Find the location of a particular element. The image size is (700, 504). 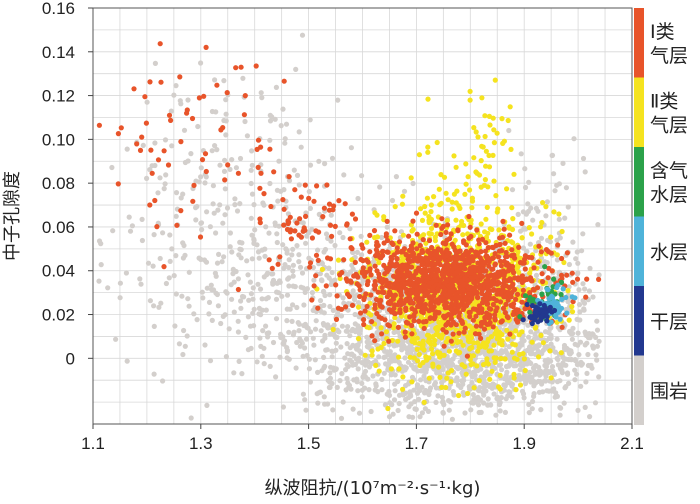

legend-label: 水层 is located at coordinates (669, 252).